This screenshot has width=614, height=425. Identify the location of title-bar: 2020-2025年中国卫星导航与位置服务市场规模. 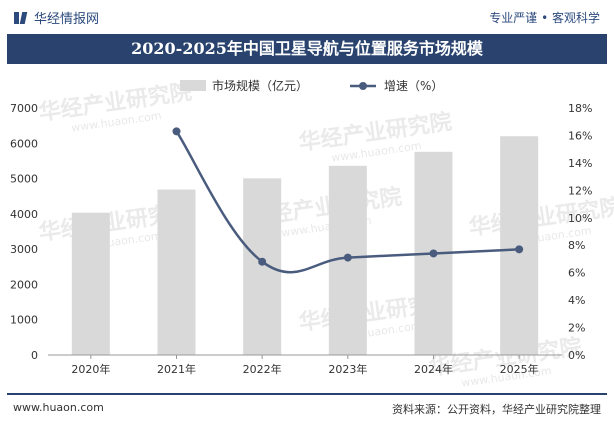
(307, 49).